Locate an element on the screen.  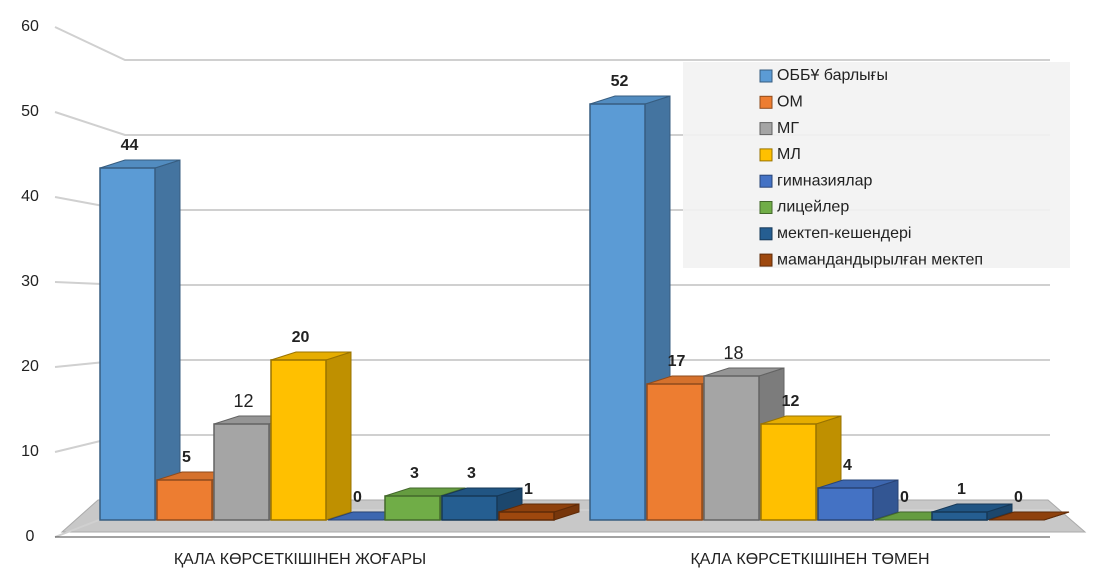
legend-label: гимназиялар is located at coordinates (825, 180).